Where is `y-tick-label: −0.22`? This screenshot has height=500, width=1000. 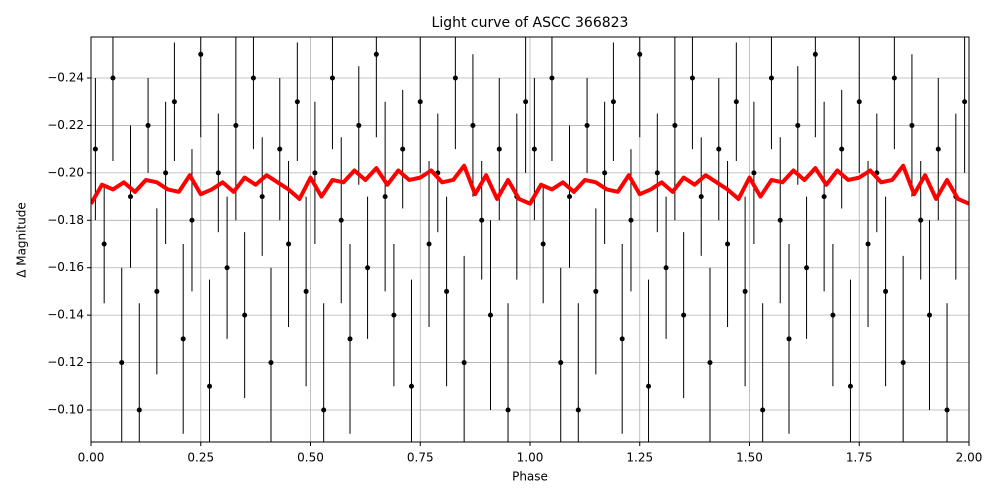
y-tick-label: −0.22 is located at coordinates (65, 125).